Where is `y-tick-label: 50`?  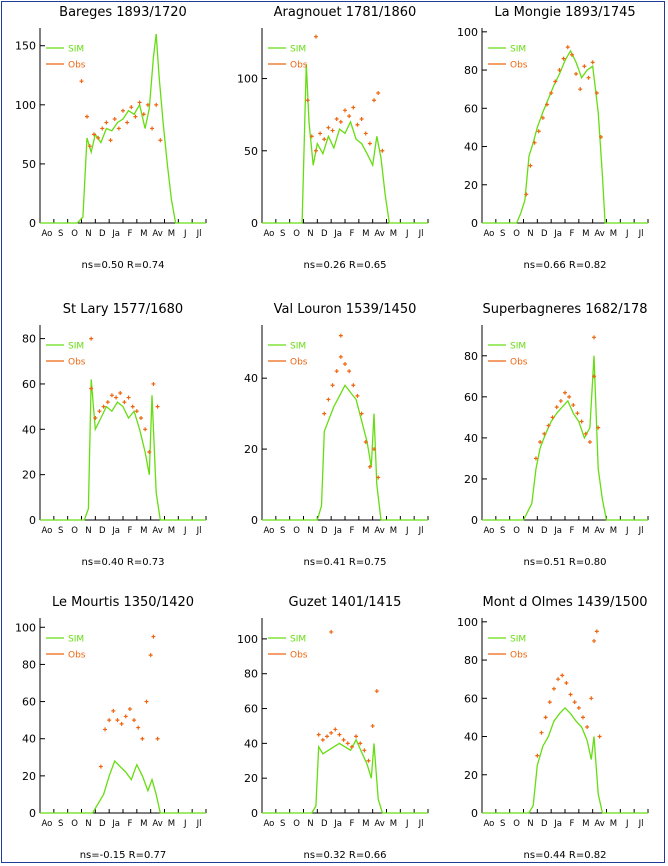
y-tick-label: 50 is located at coordinates (29, 164).